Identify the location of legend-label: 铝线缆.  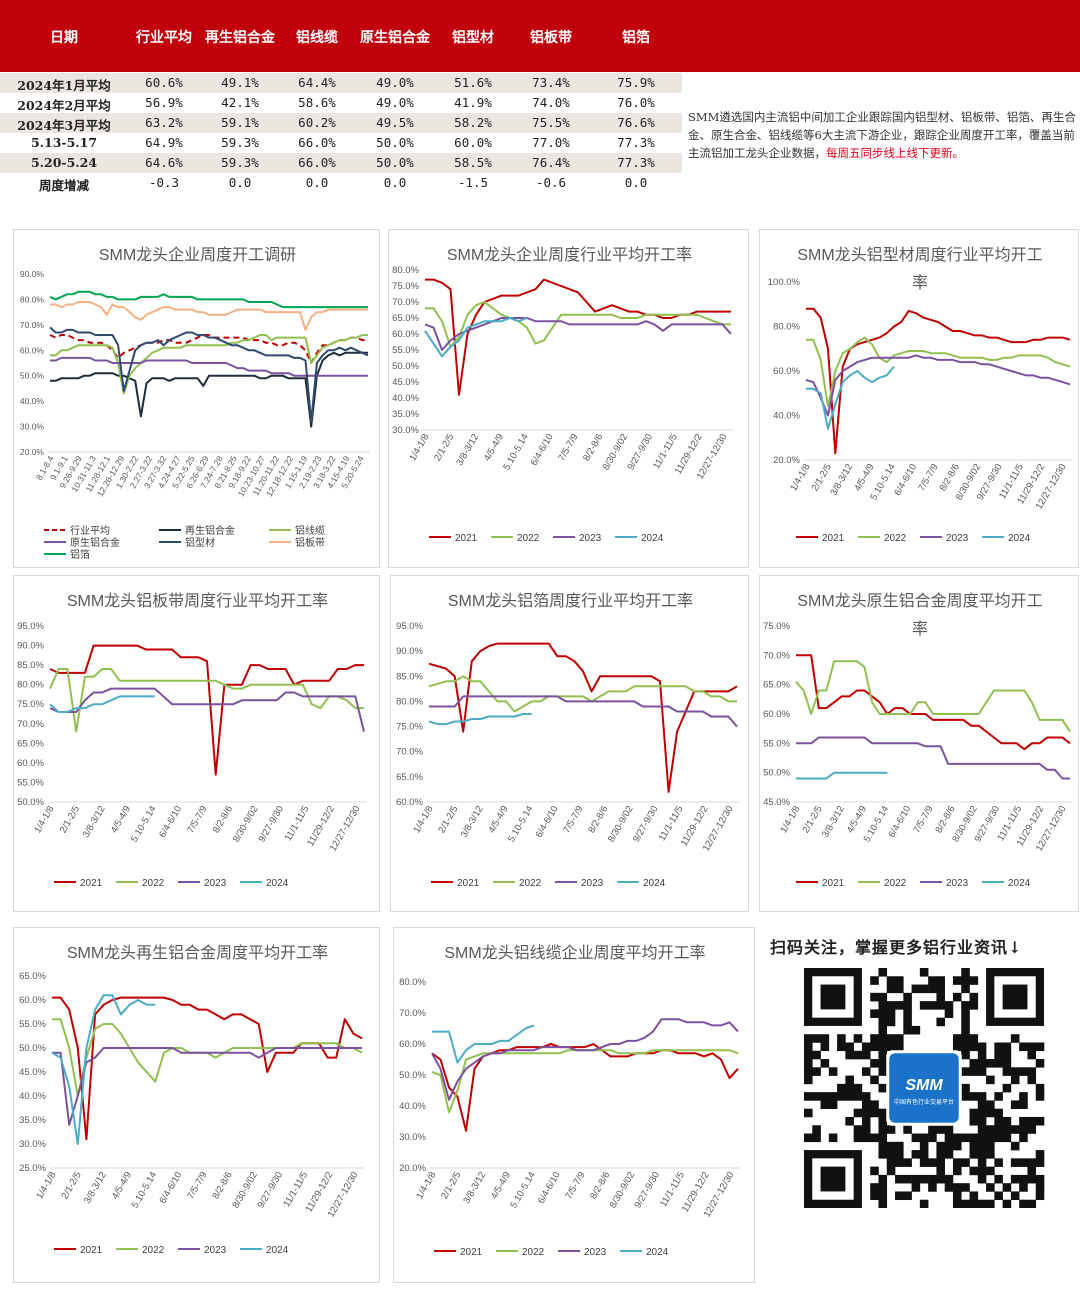
(310, 530).